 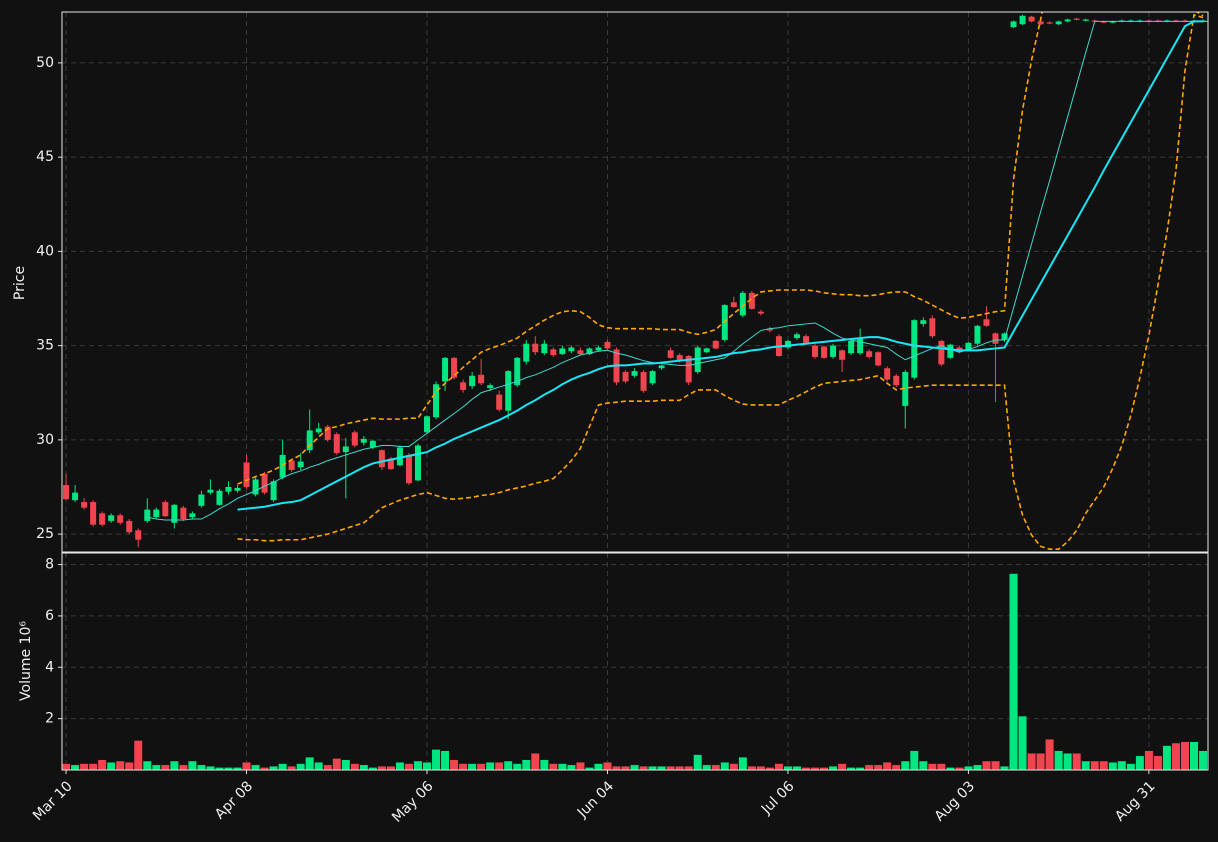 I want to click on y-tick-label: 2, so click(x=49, y=719).